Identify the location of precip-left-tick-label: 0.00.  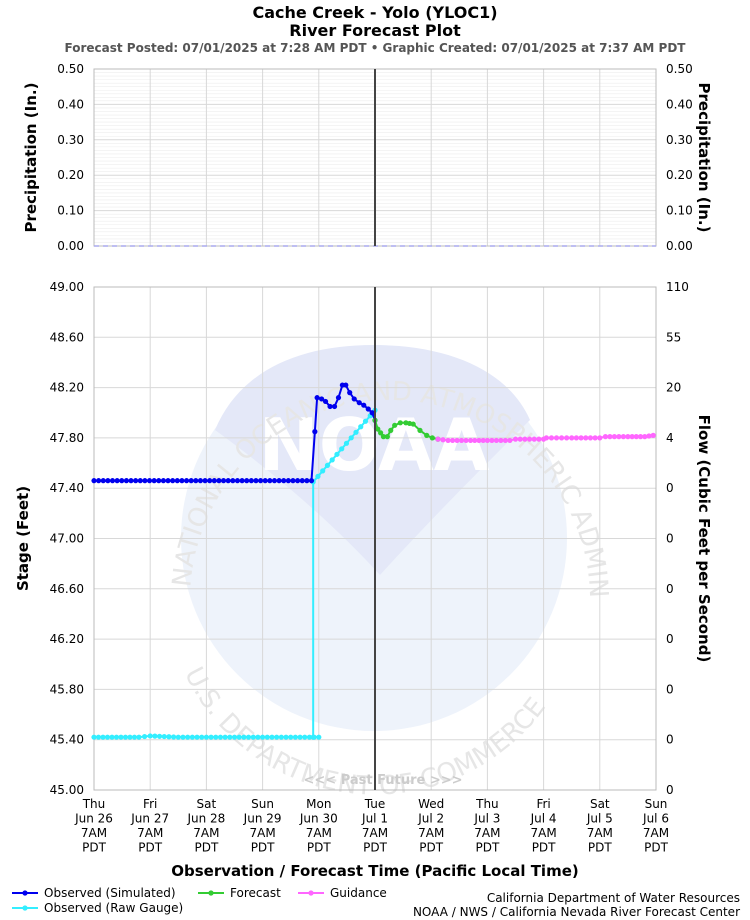
(70, 246).